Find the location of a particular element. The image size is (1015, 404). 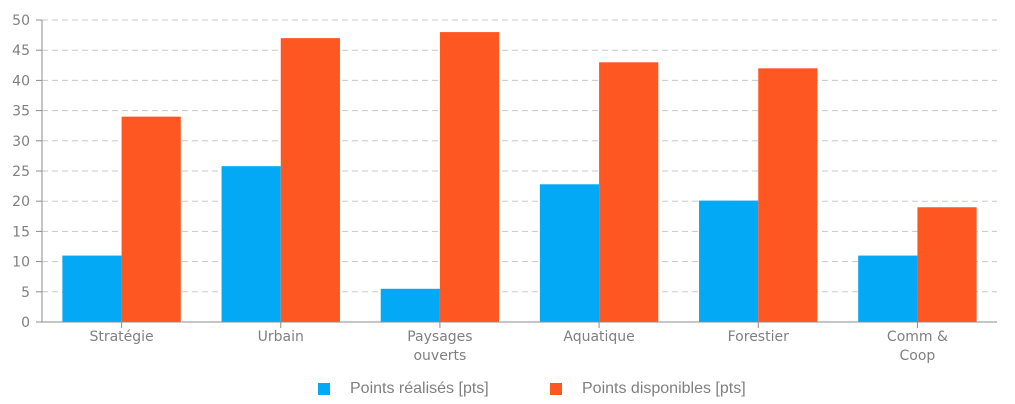

y-tick-label: 30 is located at coordinates (21, 142).